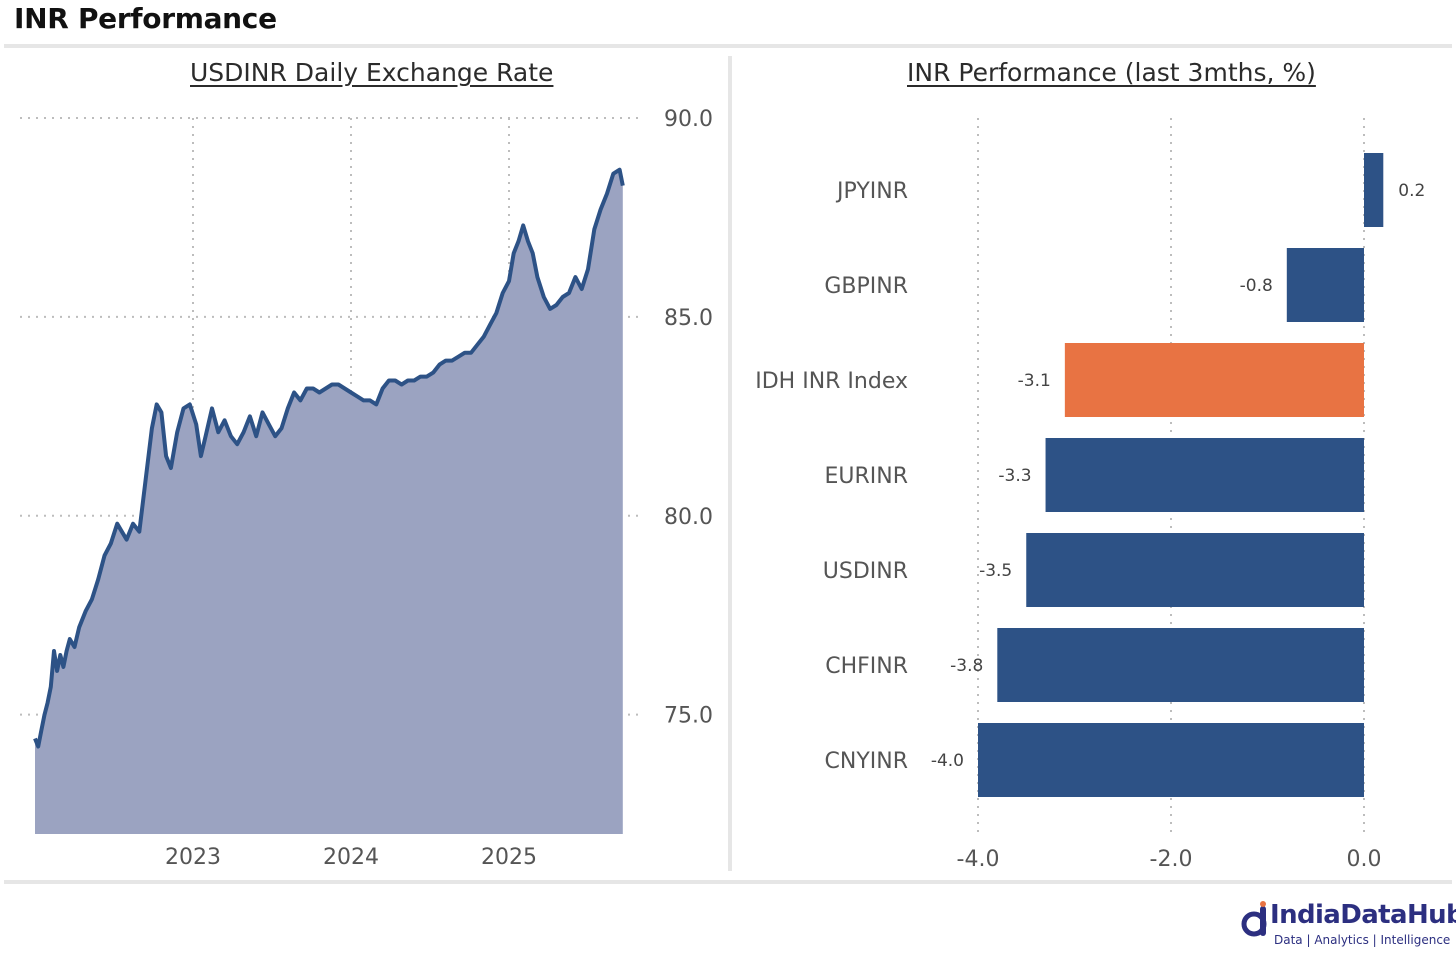 The height and width of the screenshot is (956, 1456). Describe the element at coordinates (978, 859) in the screenshot. I see `x-tick-label: -4.0` at that location.